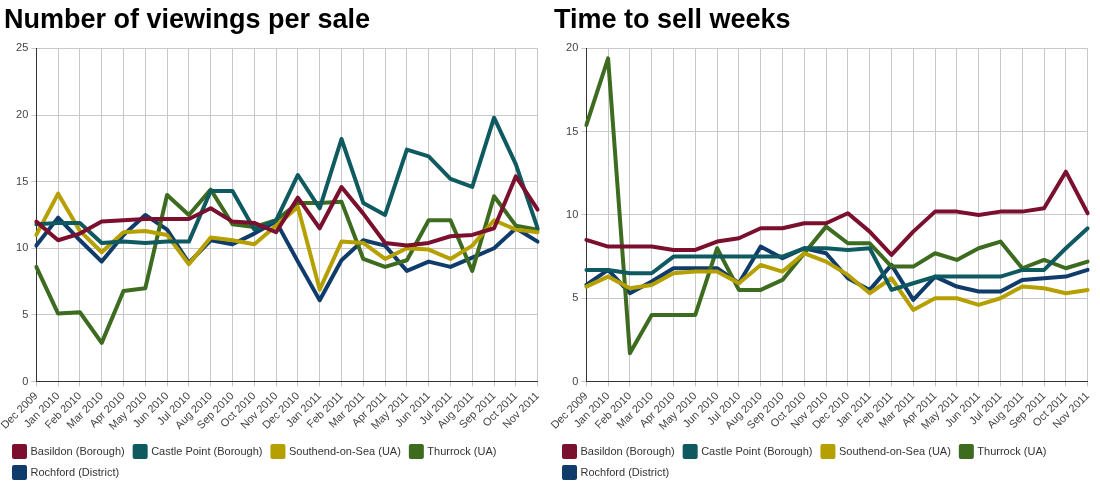 The width and height of the screenshot is (1100, 488). What do you see at coordinates (22, 47) in the screenshot?
I see `y-tick-label: 25` at bounding box center [22, 47].